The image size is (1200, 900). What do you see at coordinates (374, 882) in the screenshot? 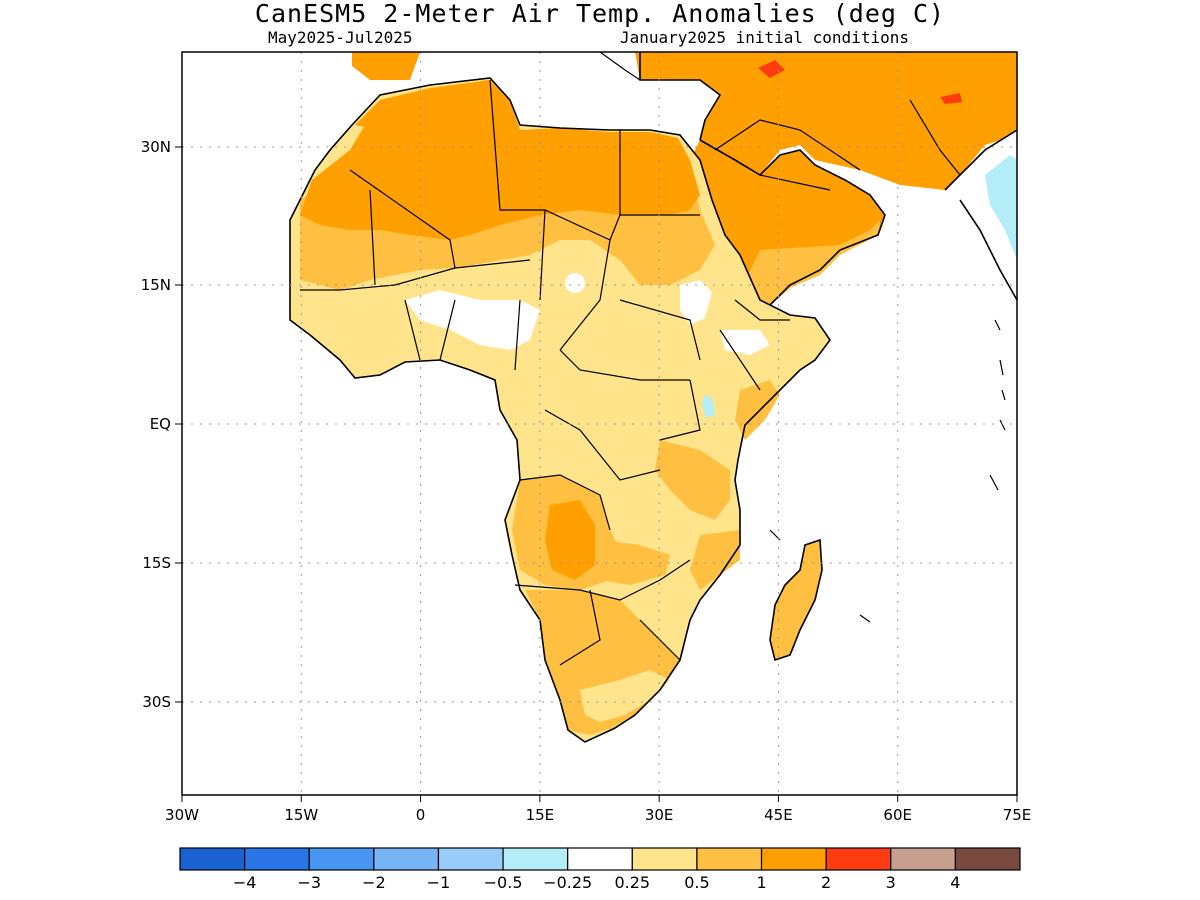
I see `colorbar-label: −2` at bounding box center [374, 882].